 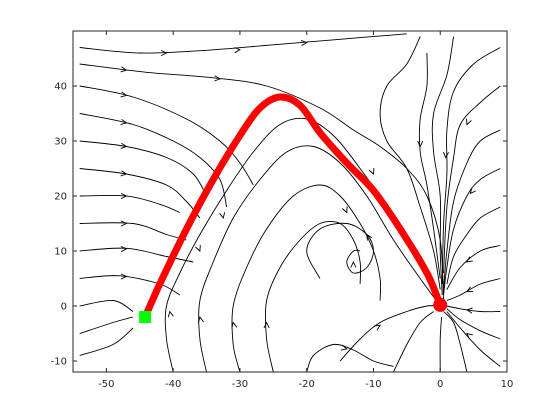 What do you see at coordinates (60, 87) in the screenshot?
I see `y-tick-label: 40` at bounding box center [60, 87].